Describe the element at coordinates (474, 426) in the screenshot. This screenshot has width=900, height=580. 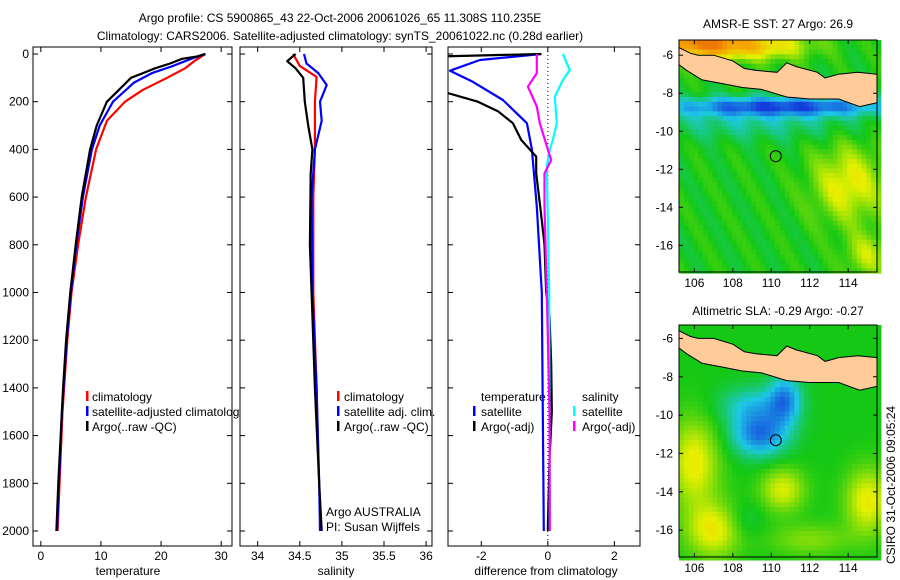
I see `legend-swatch-temp-argo` at that location.